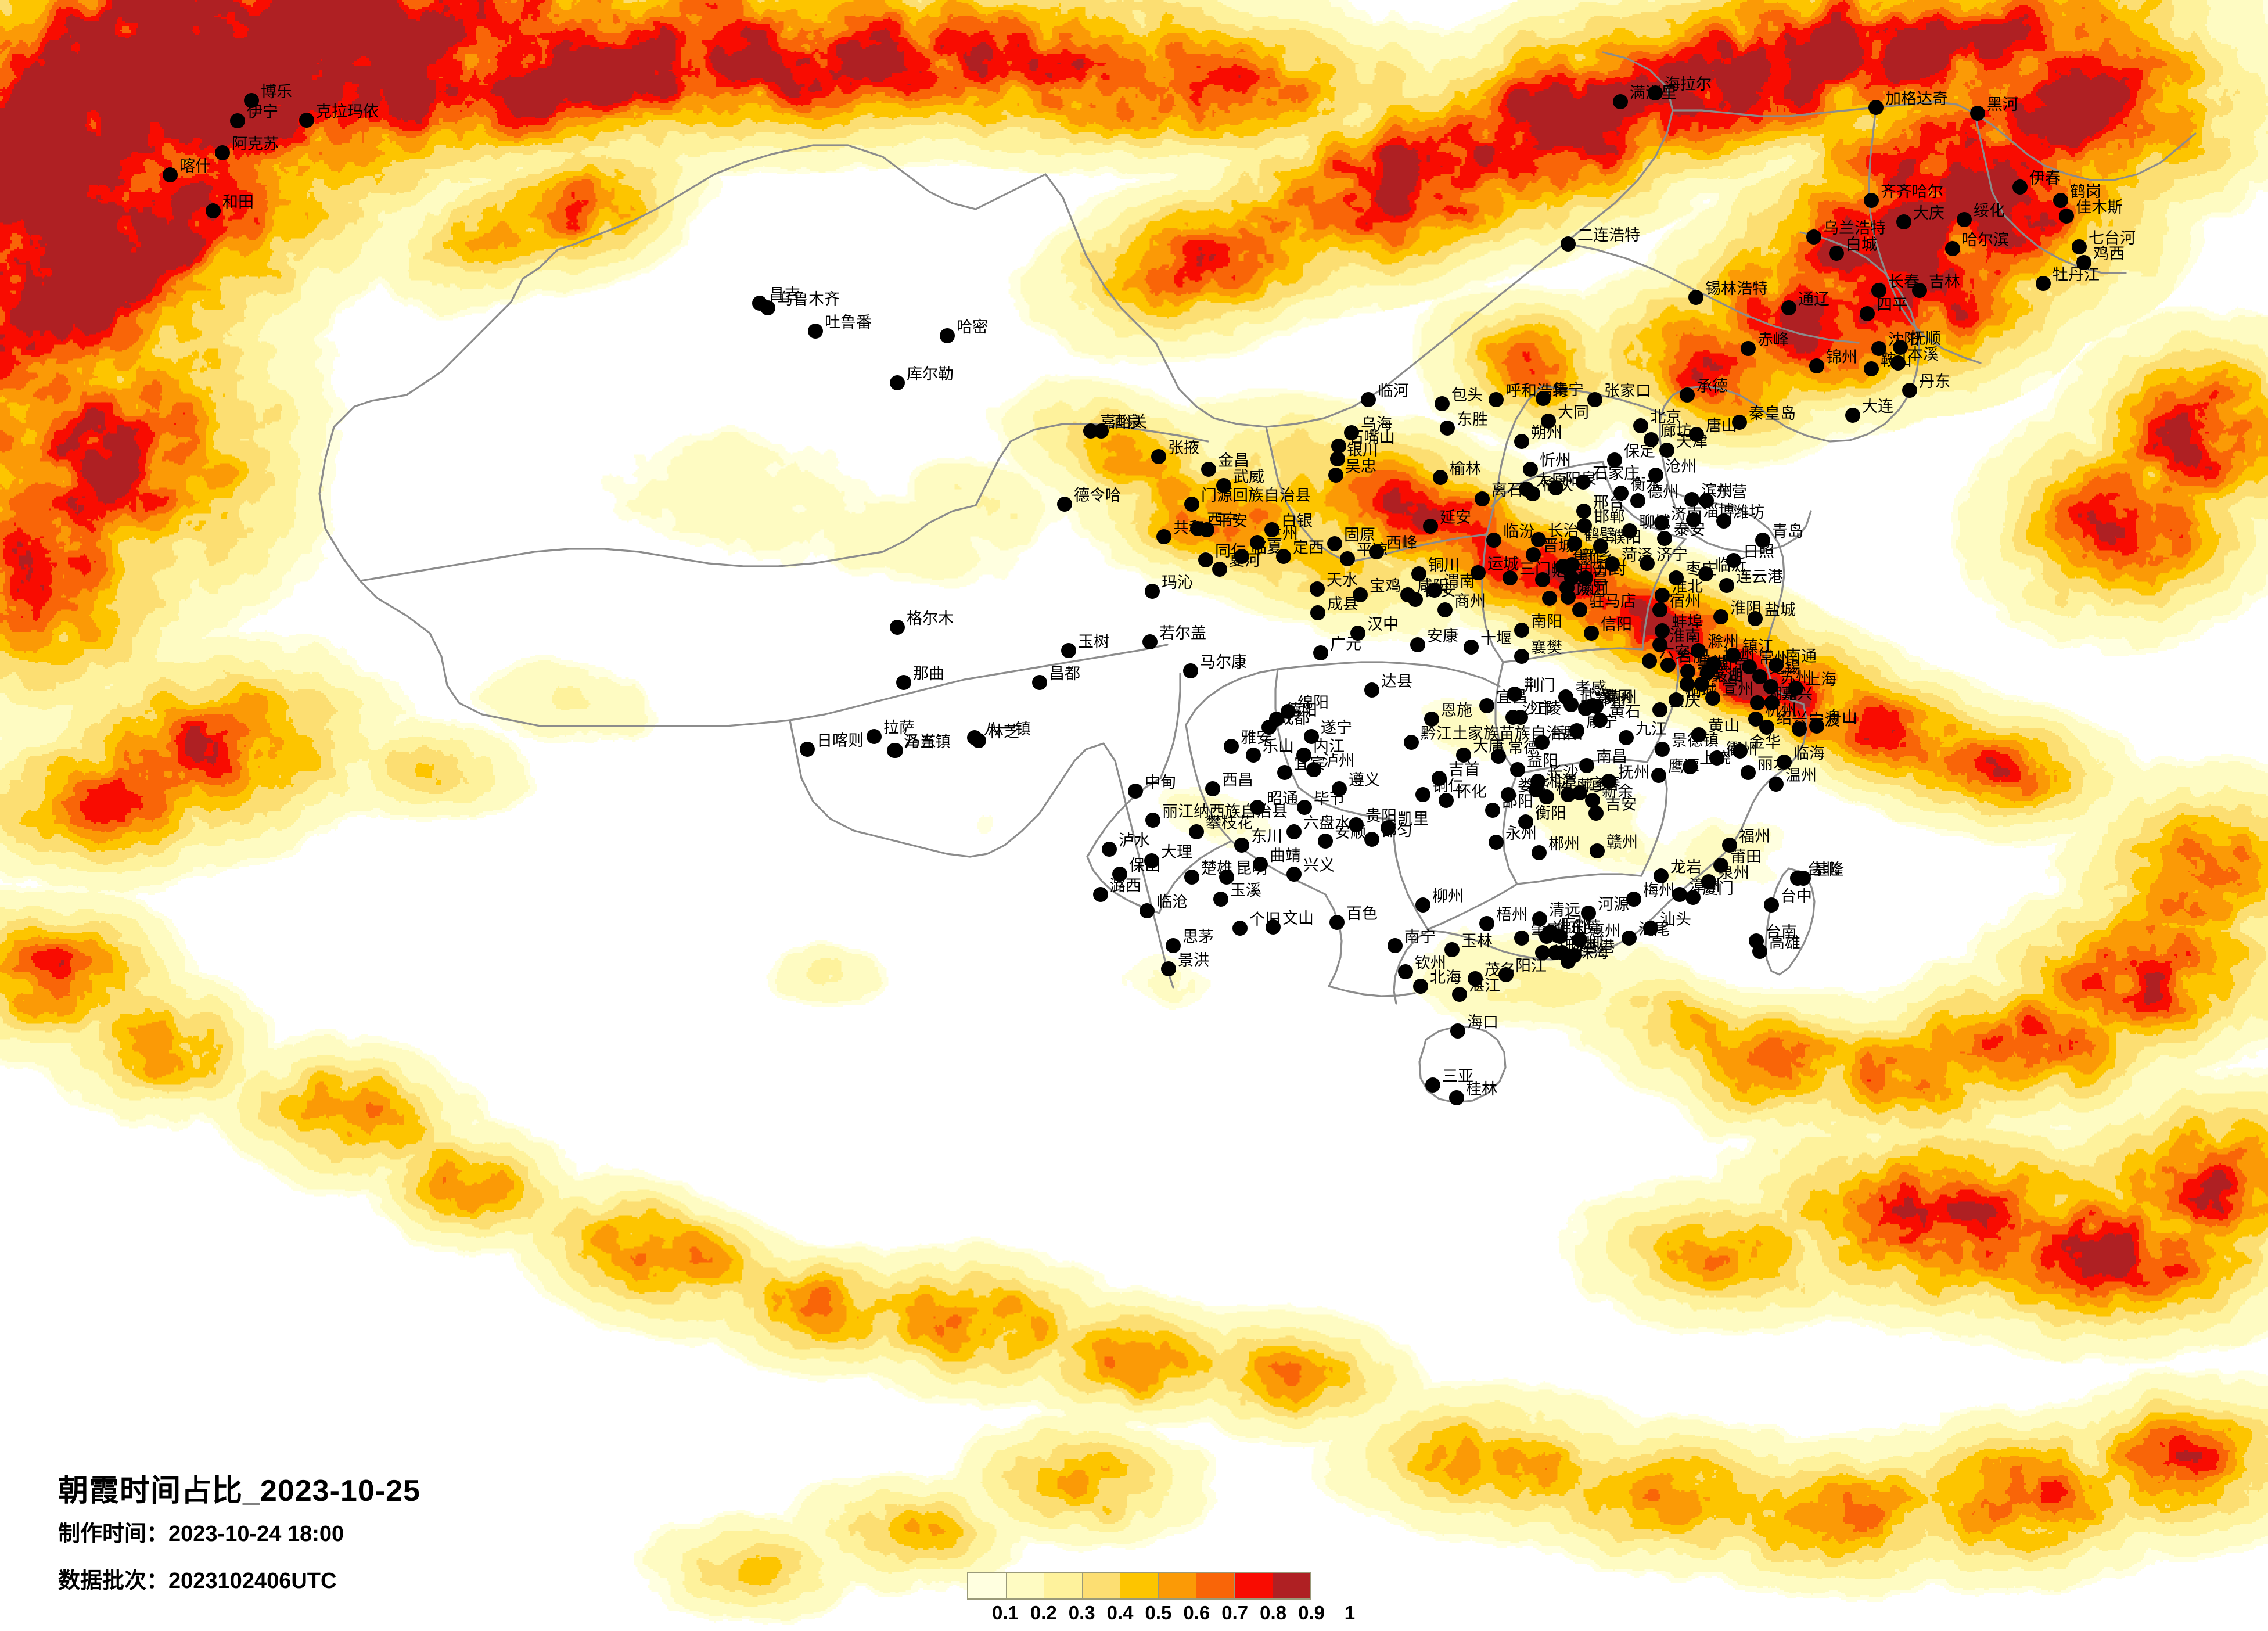 The height and width of the screenshot is (1631, 2268). Describe the element at coordinates (1244, 560) in the screenshot. I see `city-label: 夏河` at that location.